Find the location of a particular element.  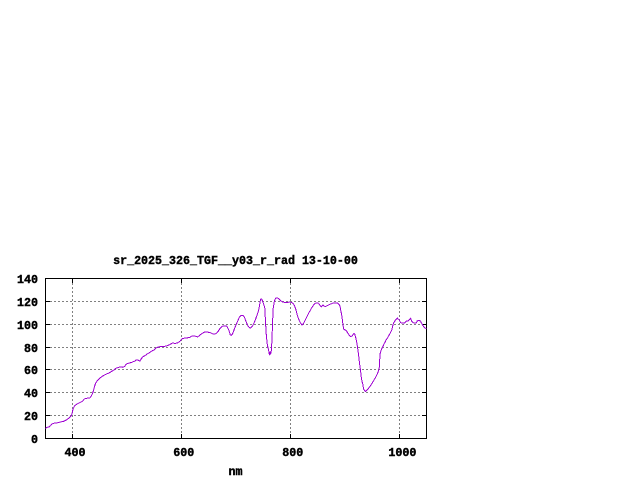

svg-text: 400 is located at coordinates (75, 453).